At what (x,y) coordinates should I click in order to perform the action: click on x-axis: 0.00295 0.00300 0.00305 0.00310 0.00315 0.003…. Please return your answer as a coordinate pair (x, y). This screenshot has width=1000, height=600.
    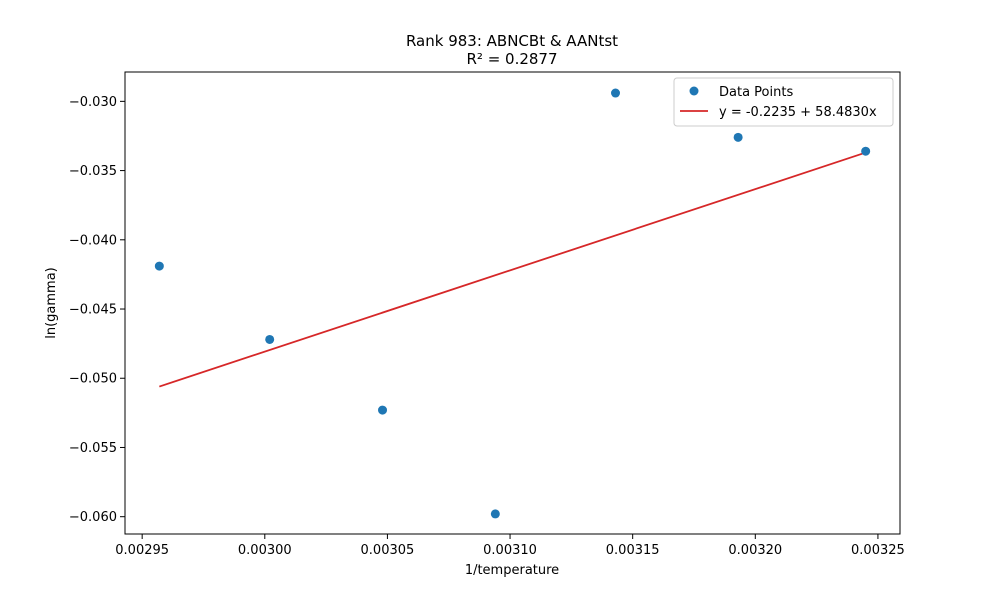
    Looking at the image, I should click on (510, 546).